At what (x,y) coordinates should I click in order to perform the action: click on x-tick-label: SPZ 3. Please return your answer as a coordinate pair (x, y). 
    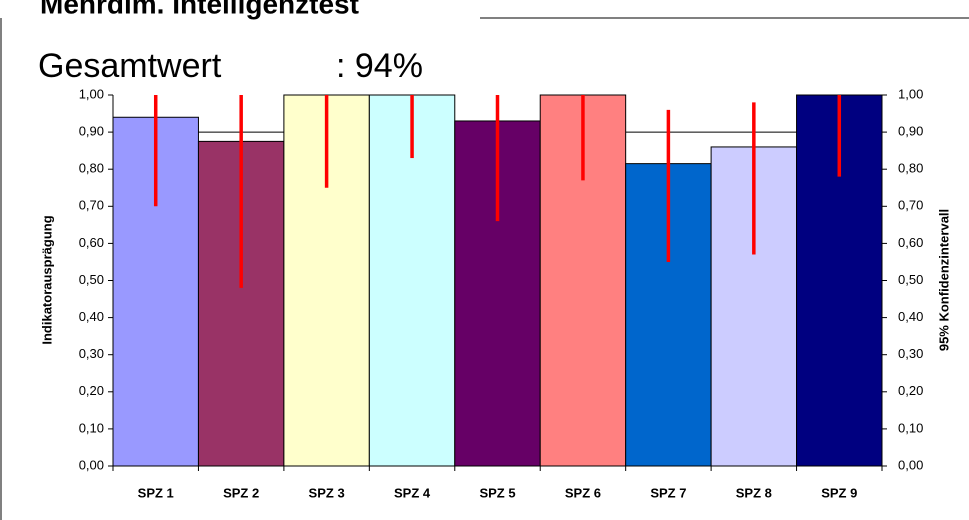
    Looking at the image, I should click on (327, 492).